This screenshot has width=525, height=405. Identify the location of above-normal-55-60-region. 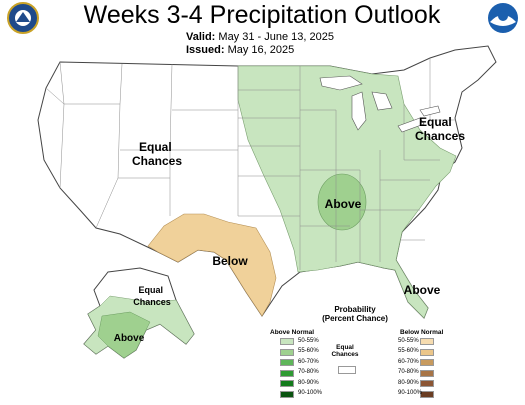
(342, 202).